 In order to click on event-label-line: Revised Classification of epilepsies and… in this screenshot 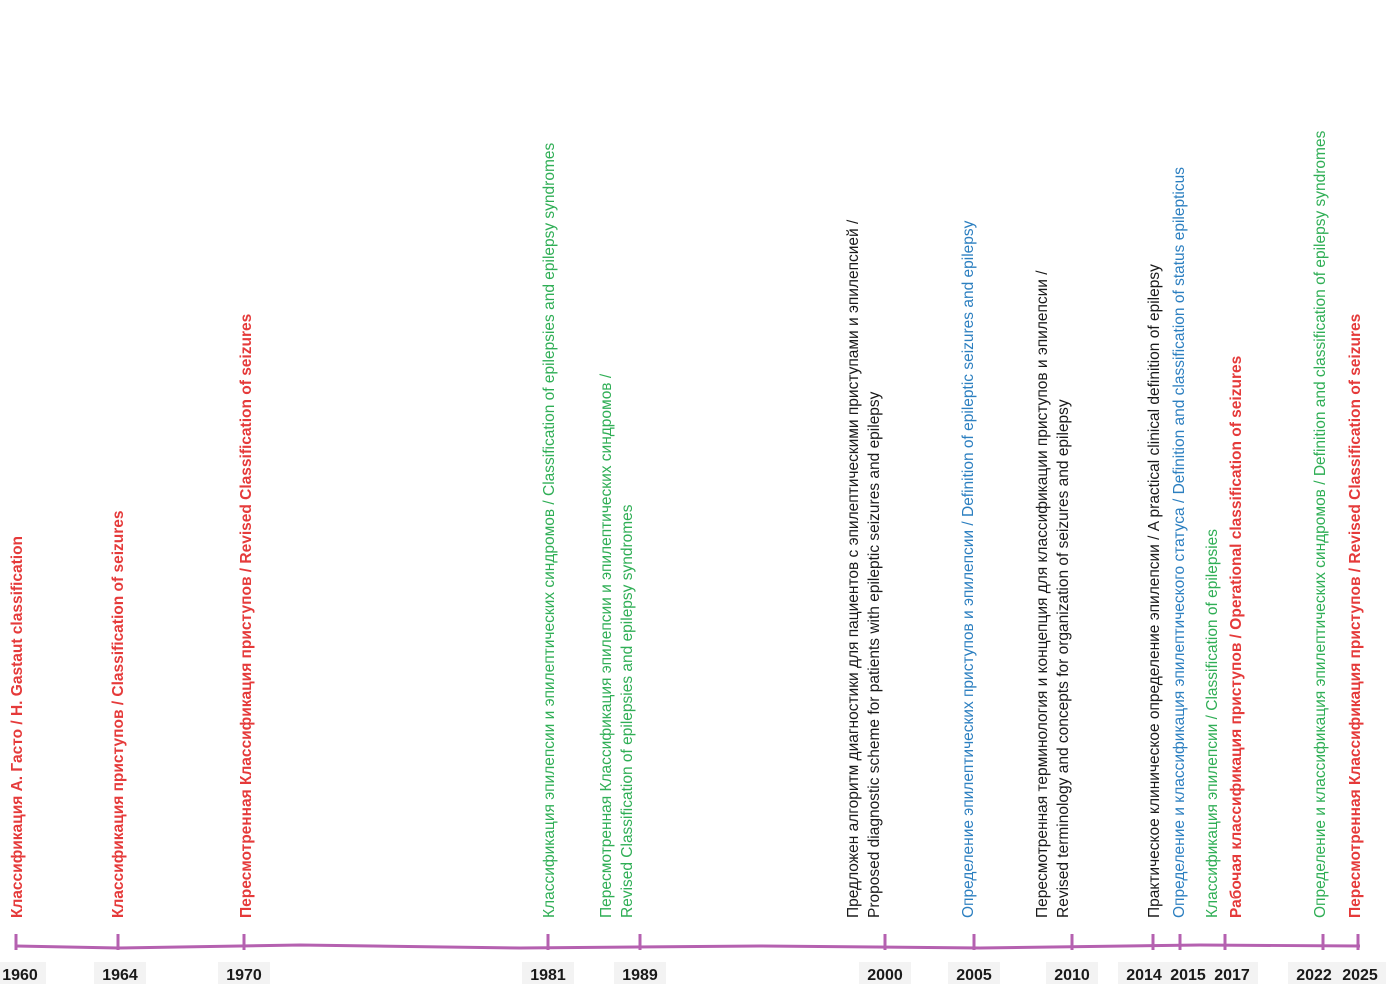, I will do `click(627, 711)`.